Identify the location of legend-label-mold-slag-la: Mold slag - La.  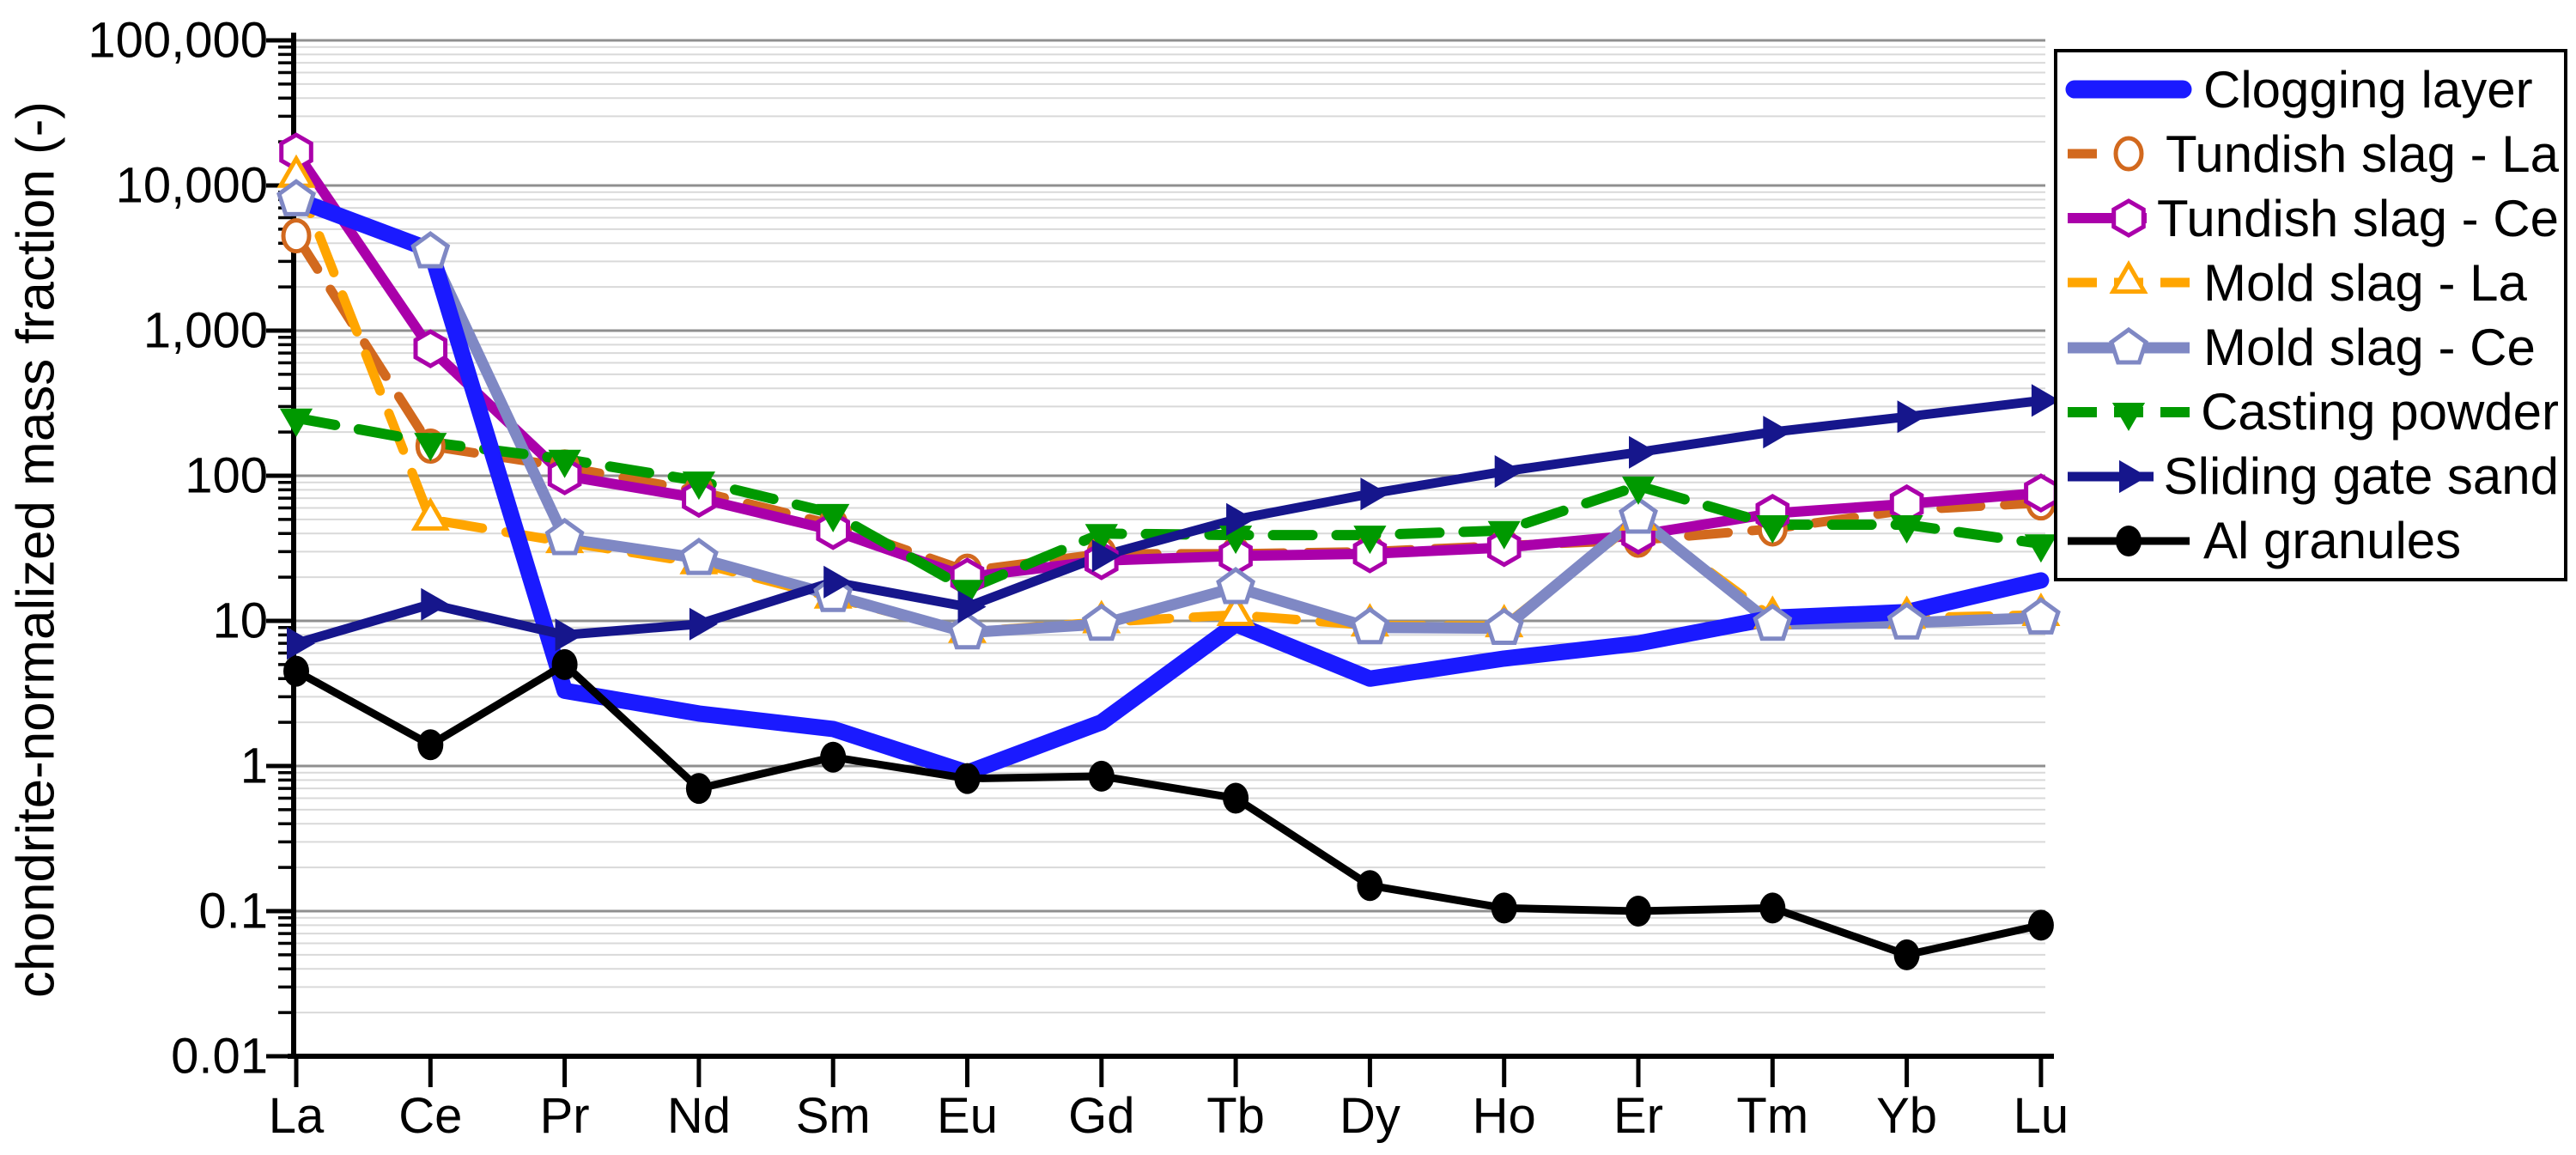
(2365, 282).